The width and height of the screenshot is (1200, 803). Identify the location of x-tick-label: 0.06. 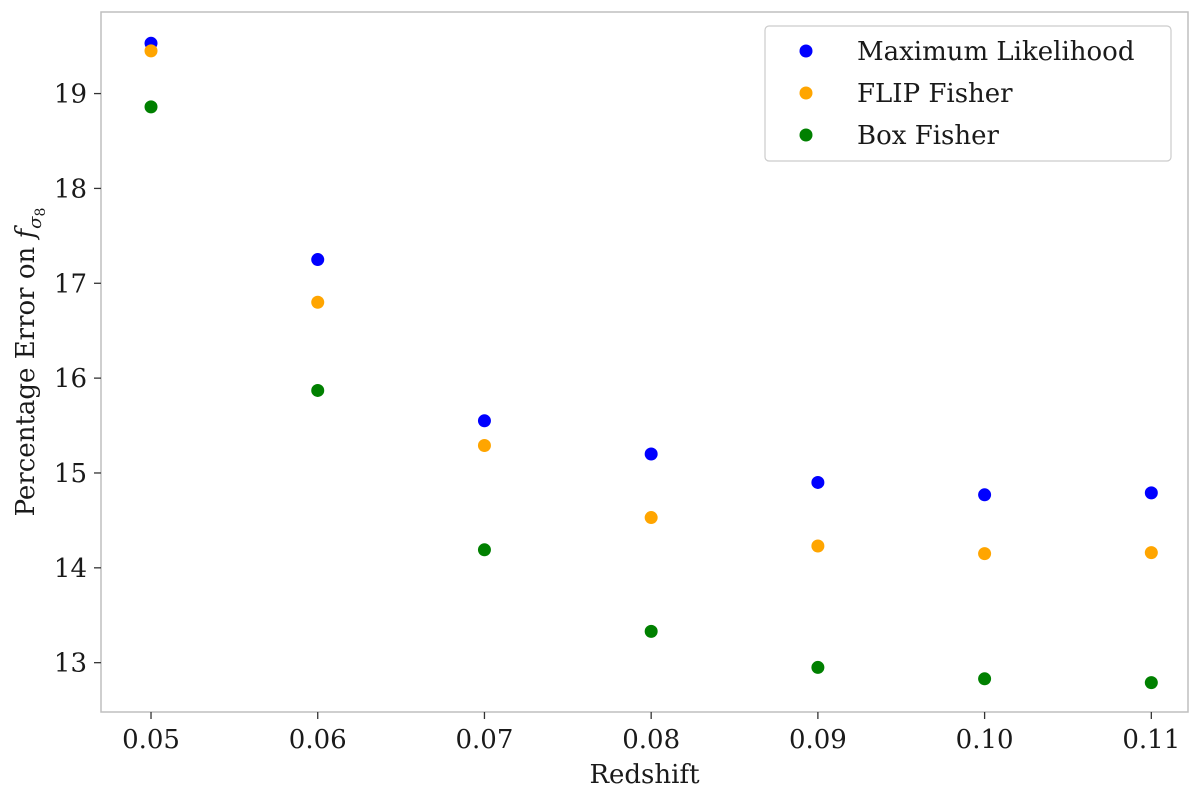
(318, 740).